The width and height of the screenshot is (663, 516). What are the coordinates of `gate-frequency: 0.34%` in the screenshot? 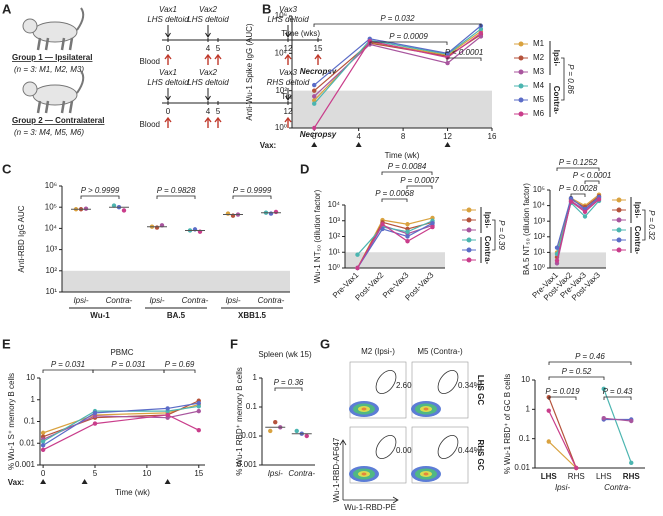 It's located at (469, 385).